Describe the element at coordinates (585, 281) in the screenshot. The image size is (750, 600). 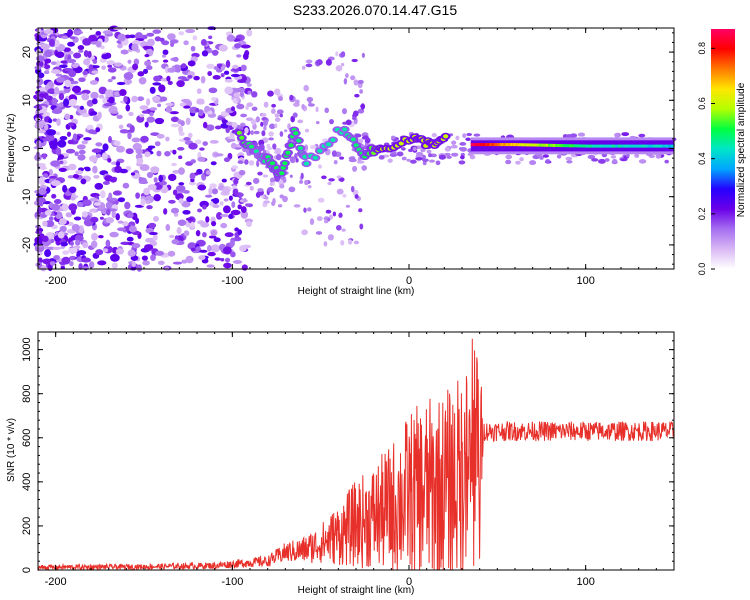
I see `x-tick-label: 100` at that location.